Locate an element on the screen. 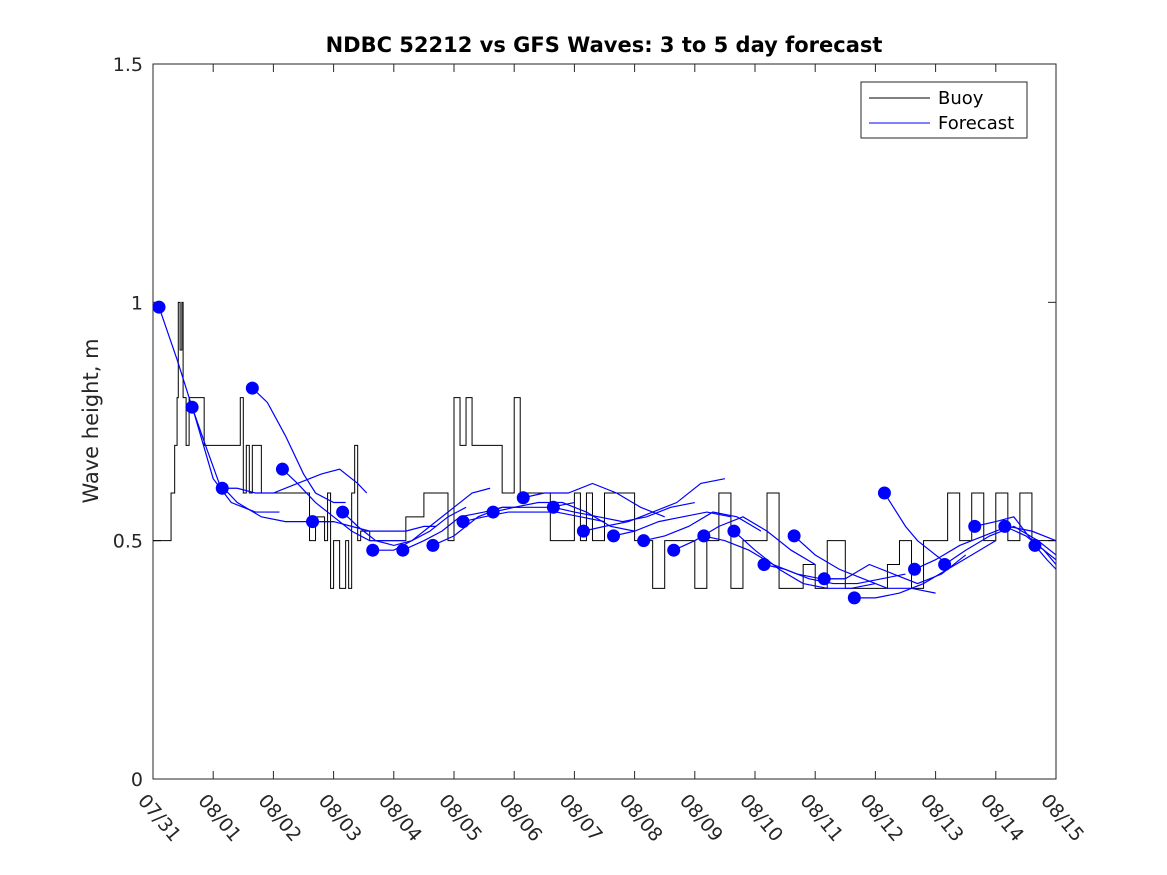  x-tick-label: 08/05 is located at coordinates (460, 818).